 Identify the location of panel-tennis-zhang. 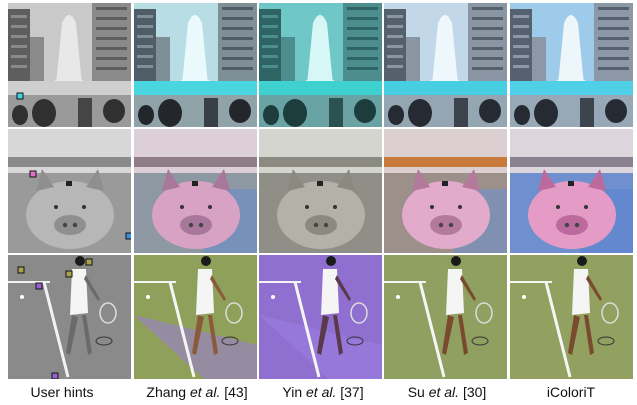
(195, 317).